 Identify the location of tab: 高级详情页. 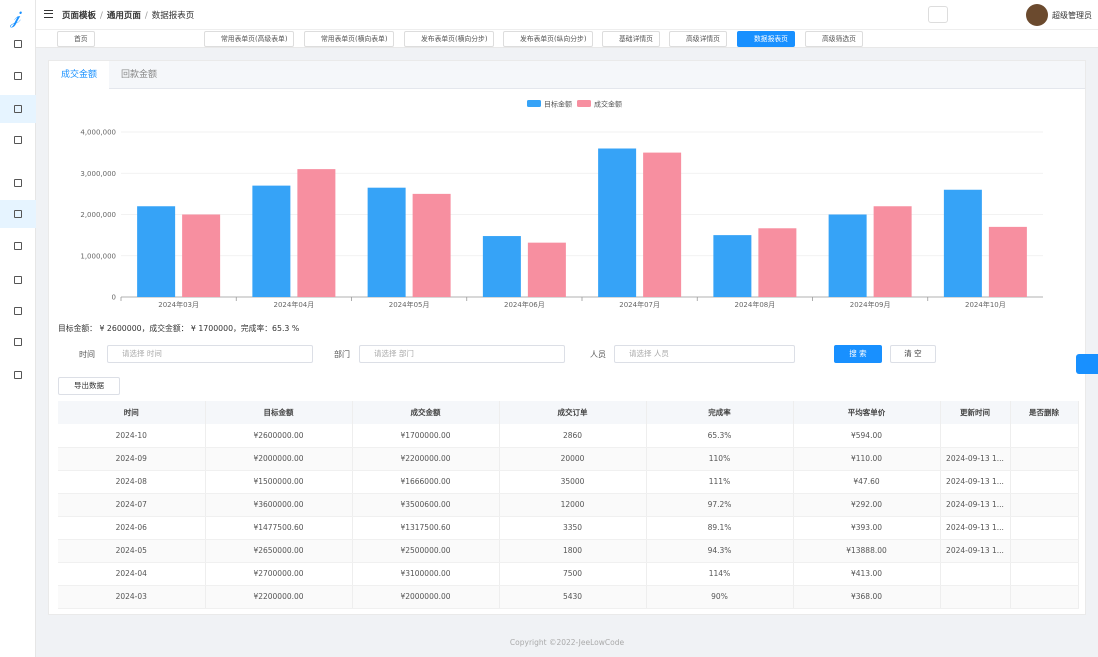
(698, 39).